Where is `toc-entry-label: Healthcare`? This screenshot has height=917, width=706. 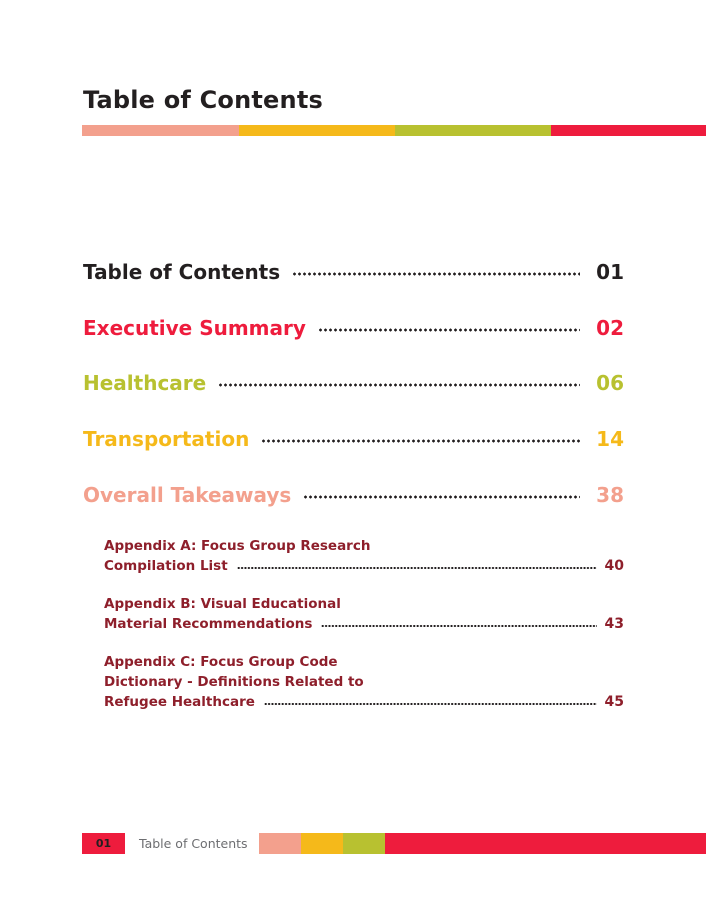
toc-entry-label: Healthcare is located at coordinates (145, 383).